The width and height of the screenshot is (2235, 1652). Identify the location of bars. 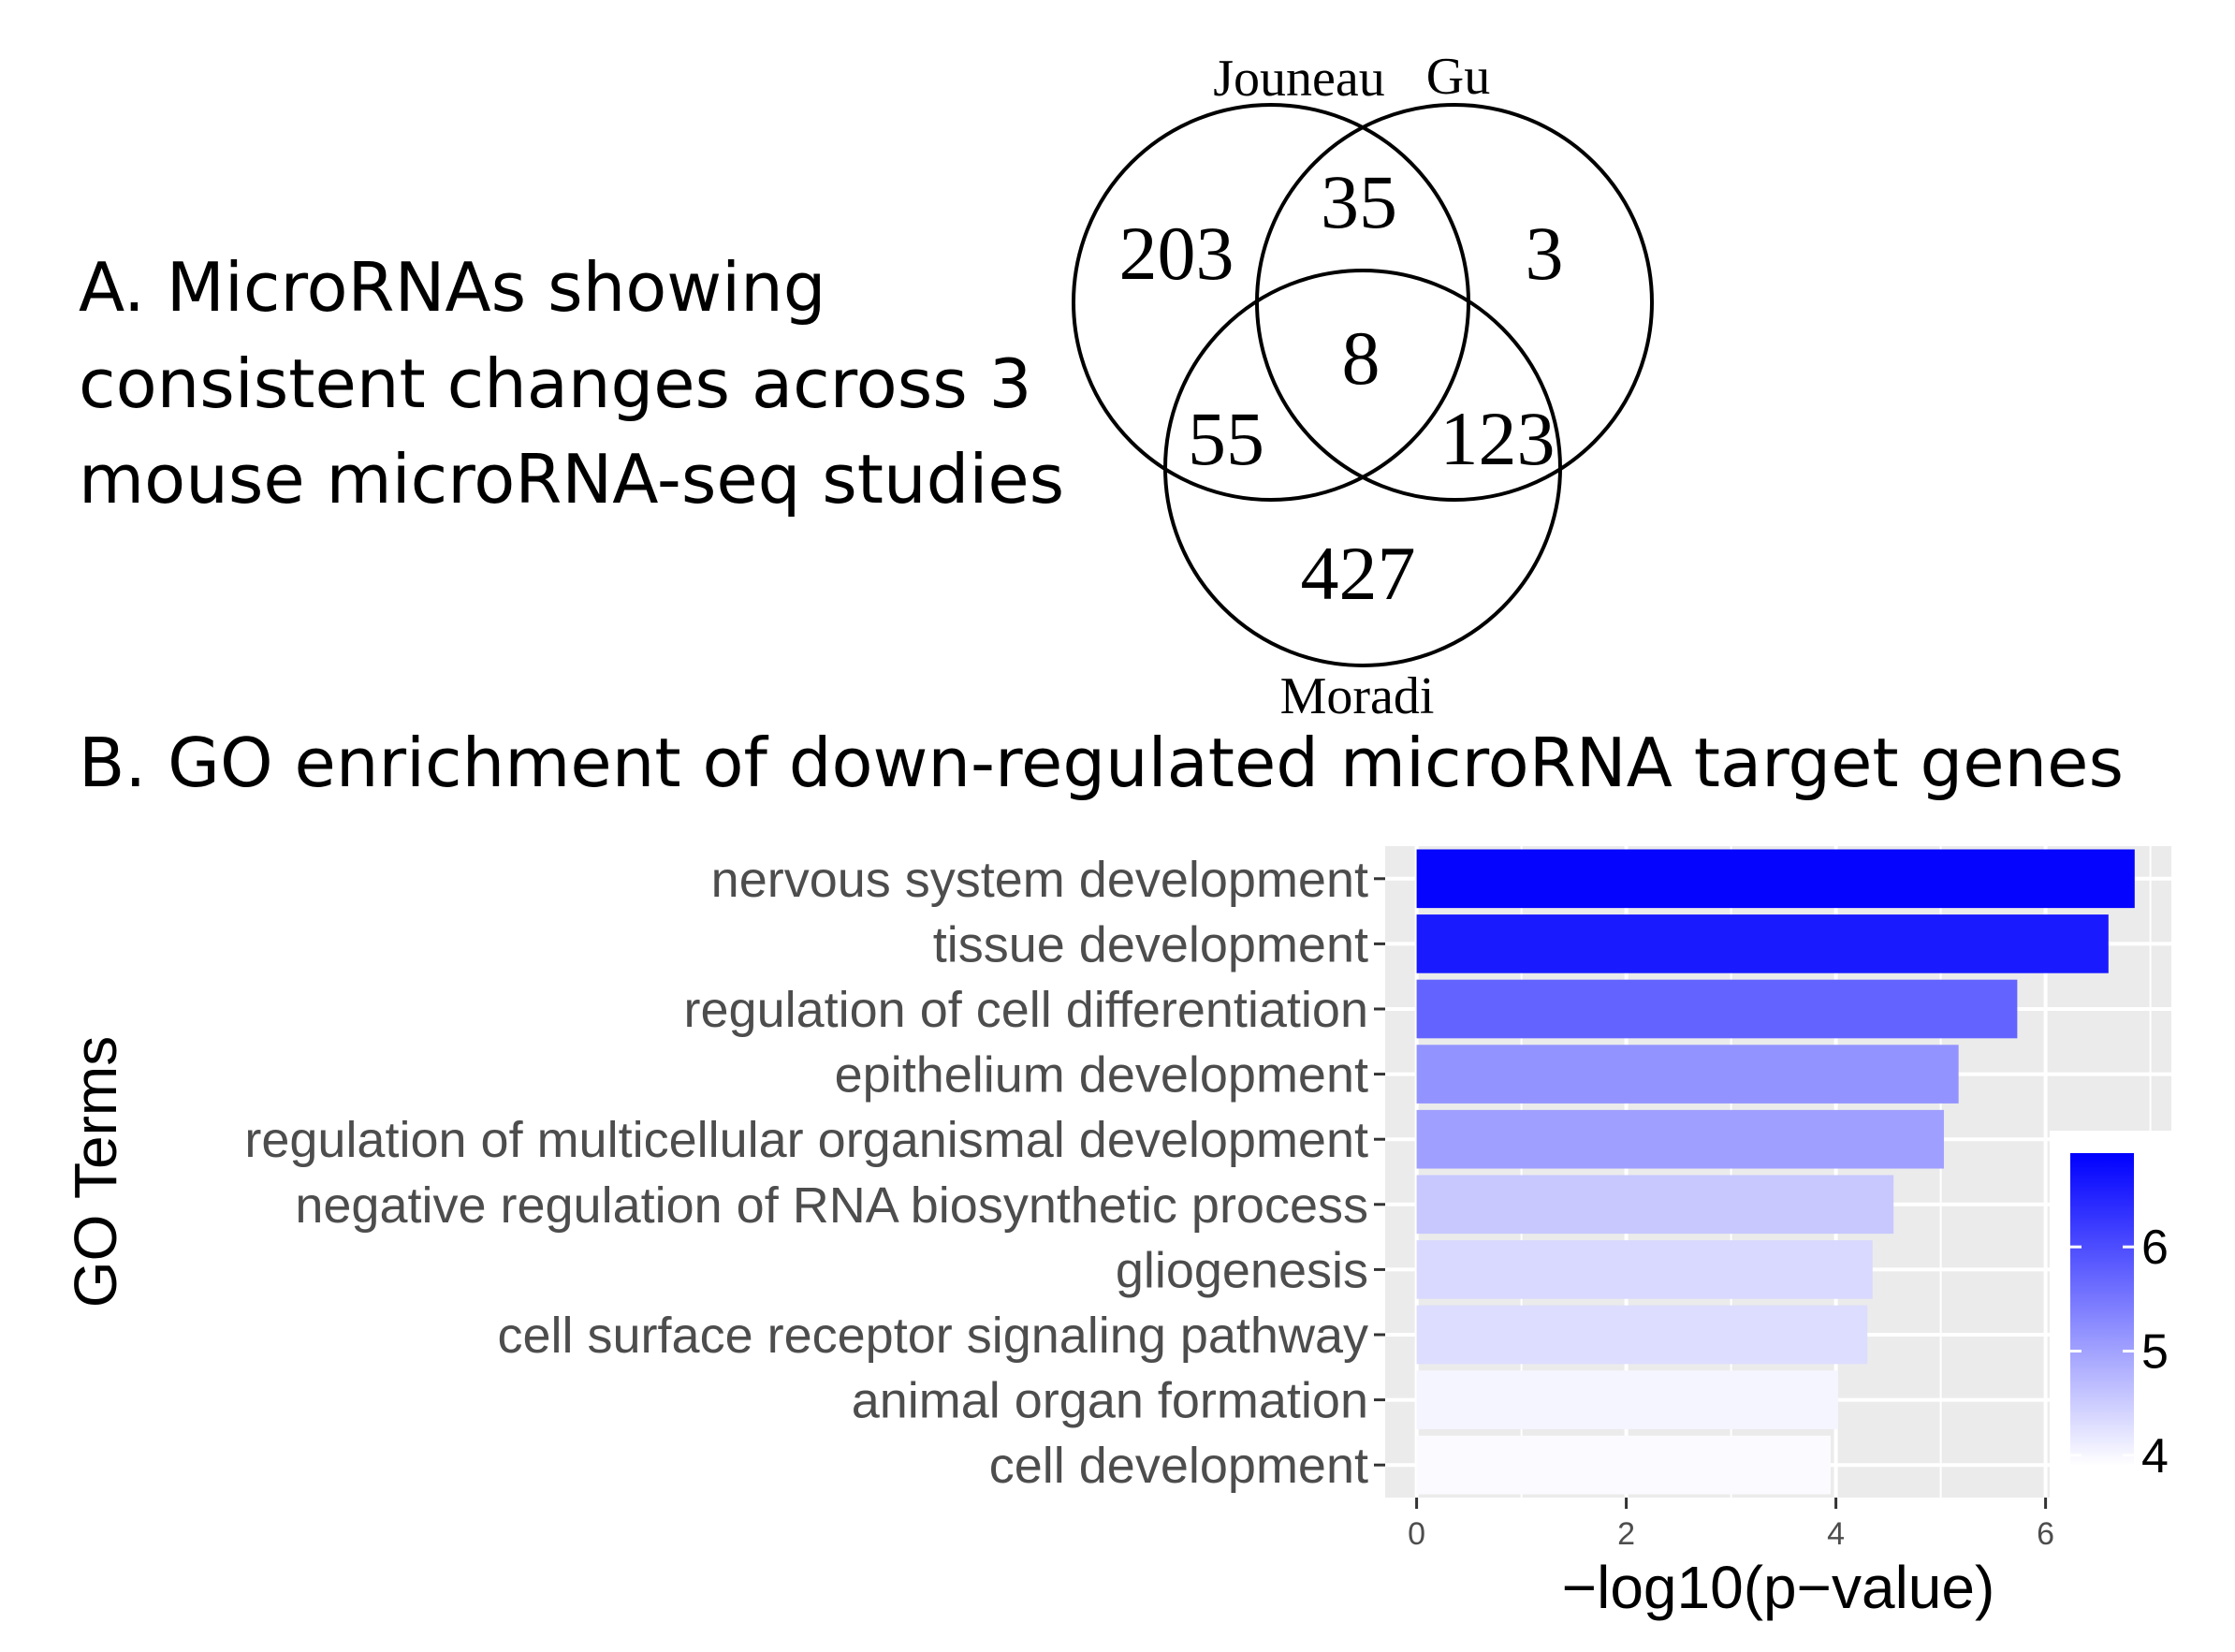
(1776, 1172).